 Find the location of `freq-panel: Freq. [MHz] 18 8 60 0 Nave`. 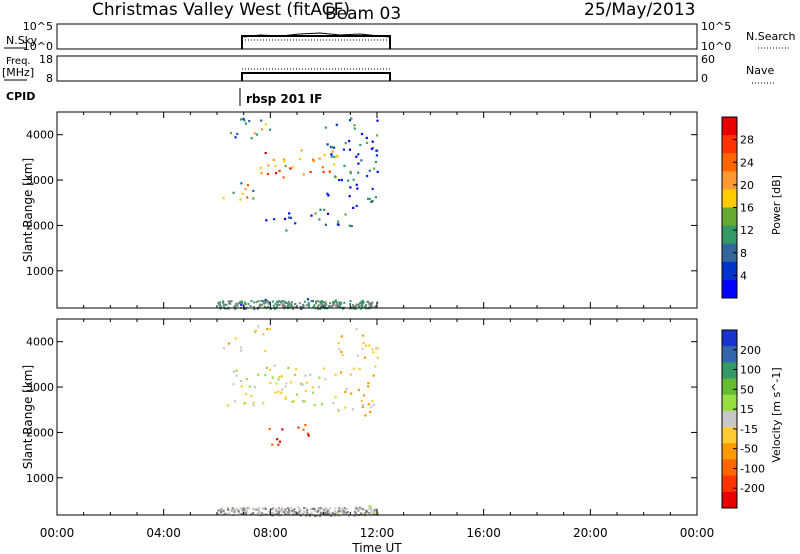

freq-panel: Freq. [MHz] 18 8 60 0 Nave is located at coordinates (388, 69).